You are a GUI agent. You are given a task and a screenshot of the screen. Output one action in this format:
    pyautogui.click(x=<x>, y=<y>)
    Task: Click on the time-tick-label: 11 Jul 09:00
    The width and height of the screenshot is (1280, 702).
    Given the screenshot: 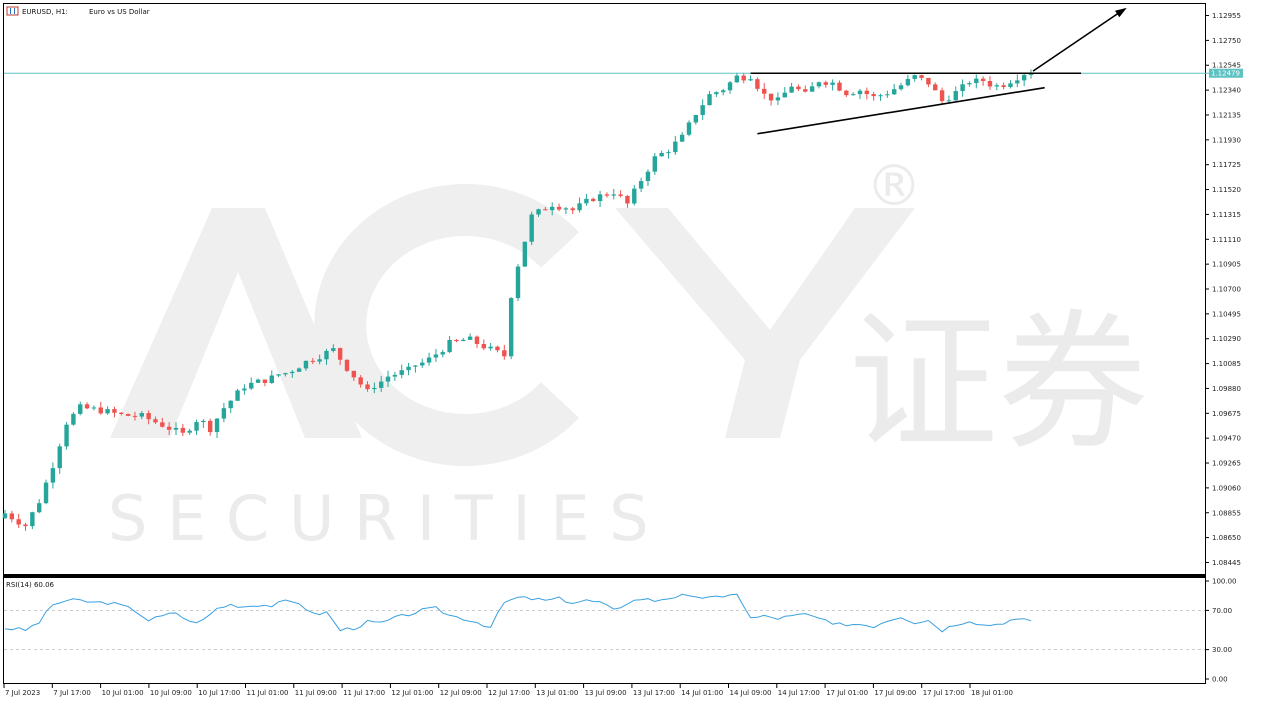 What is the action you would take?
    pyautogui.click(x=316, y=693)
    